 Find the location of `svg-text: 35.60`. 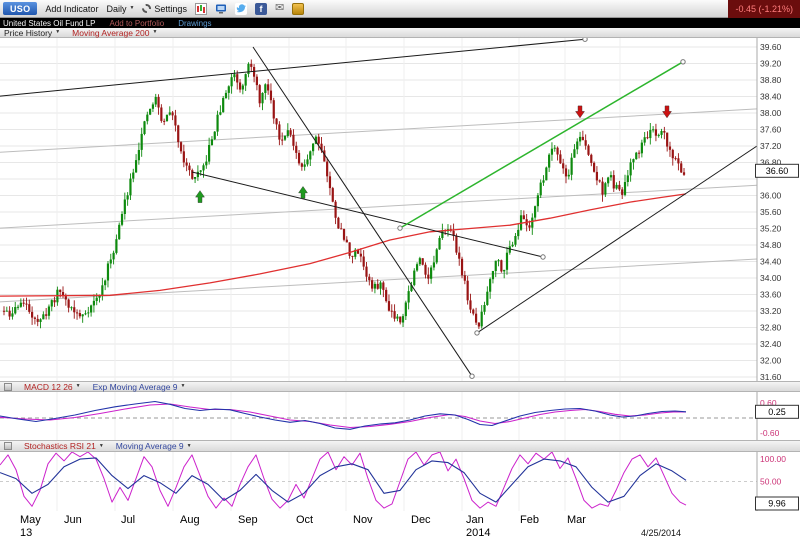

svg-text: 35.60 is located at coordinates (771, 212).